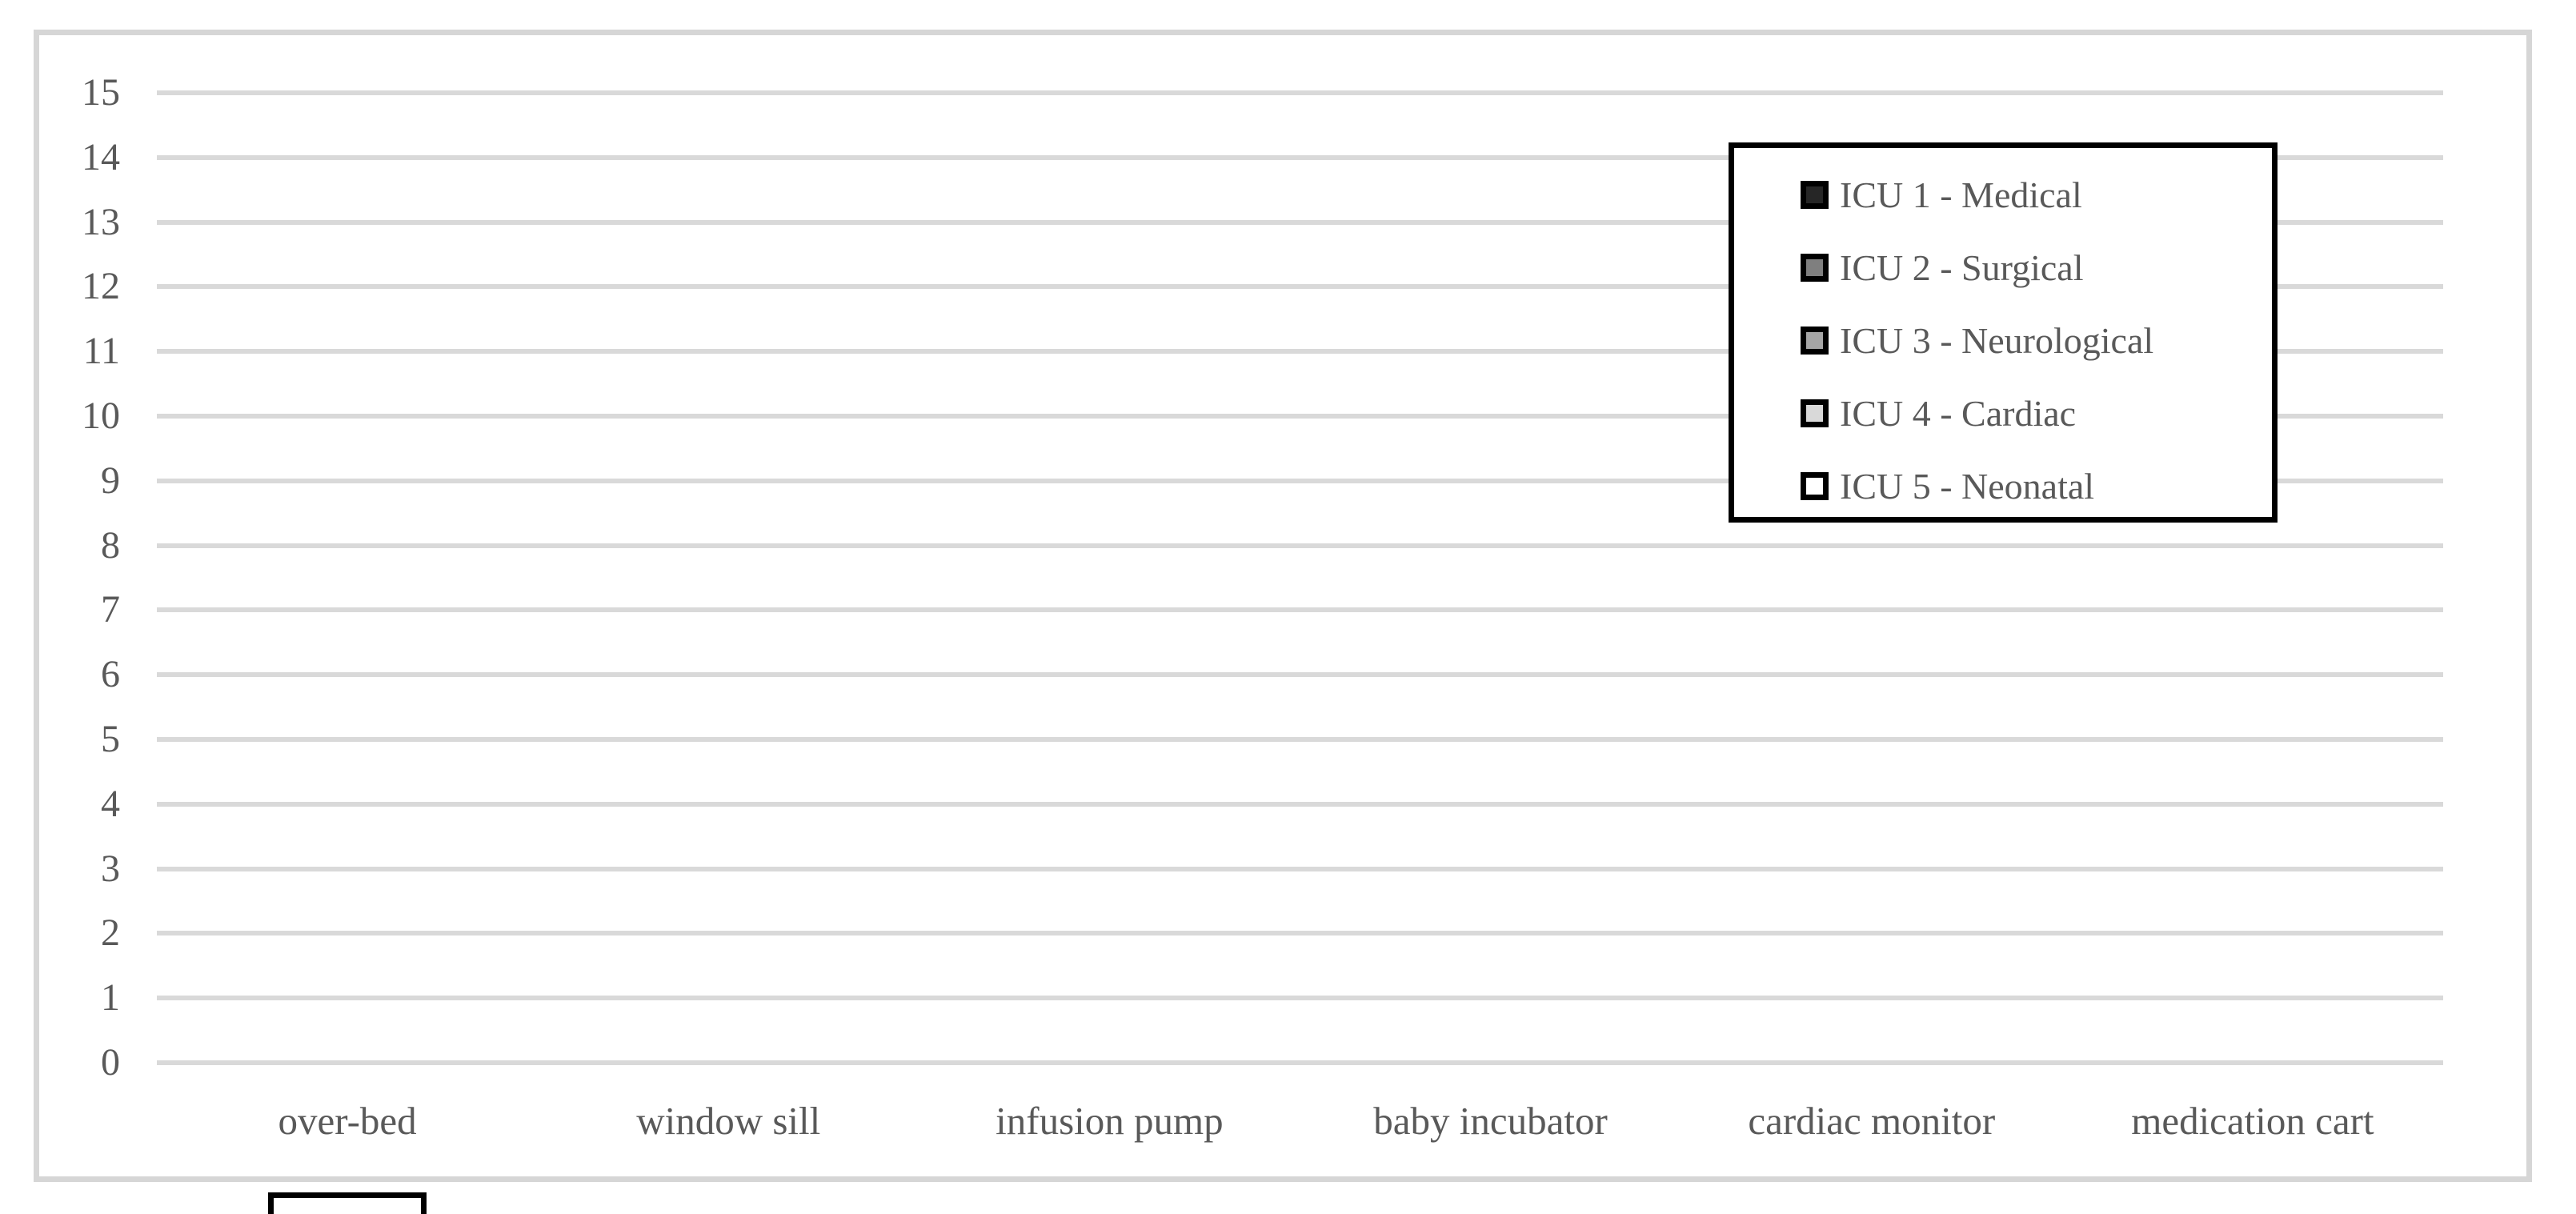 The width and height of the screenshot is (2576, 1214). Describe the element at coordinates (101, 157) in the screenshot. I see `y-tick-label-14: 14` at that location.